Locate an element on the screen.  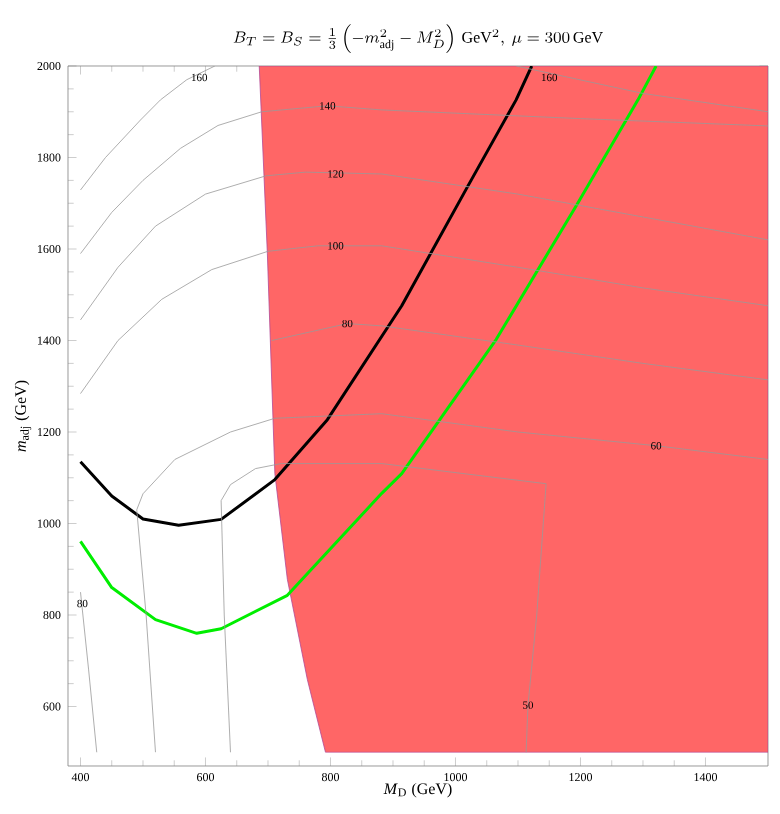
x-axis-title: M$_{D}$ (GeV) is located at coordinates (417, 790).